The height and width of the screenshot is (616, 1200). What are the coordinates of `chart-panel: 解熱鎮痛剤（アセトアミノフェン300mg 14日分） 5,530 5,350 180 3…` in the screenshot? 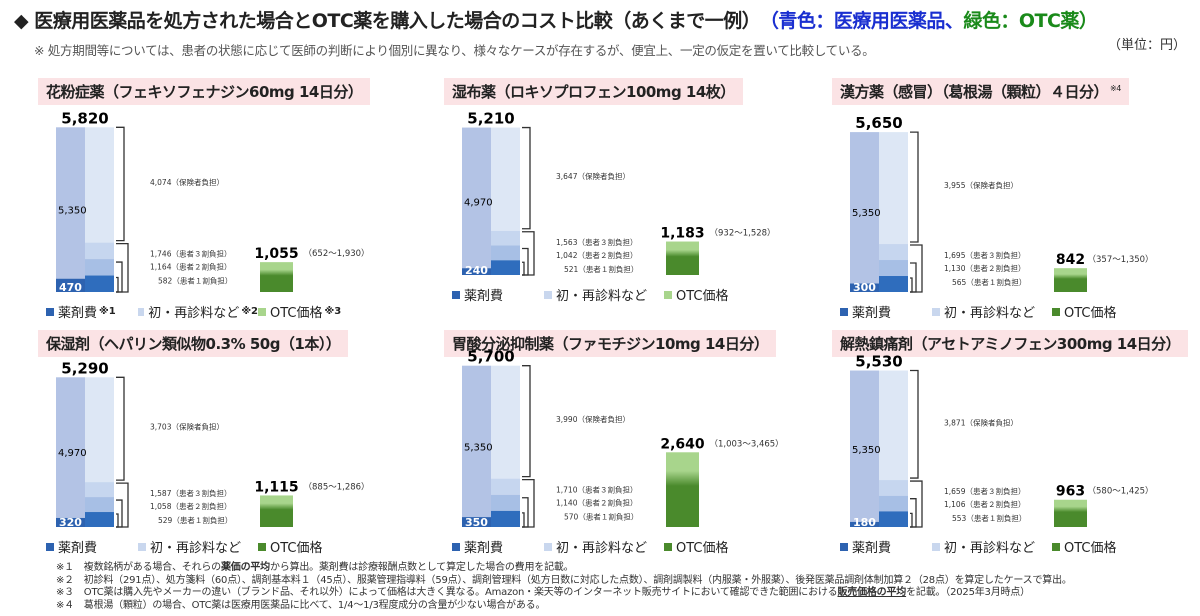 It's located at (1016, 455).